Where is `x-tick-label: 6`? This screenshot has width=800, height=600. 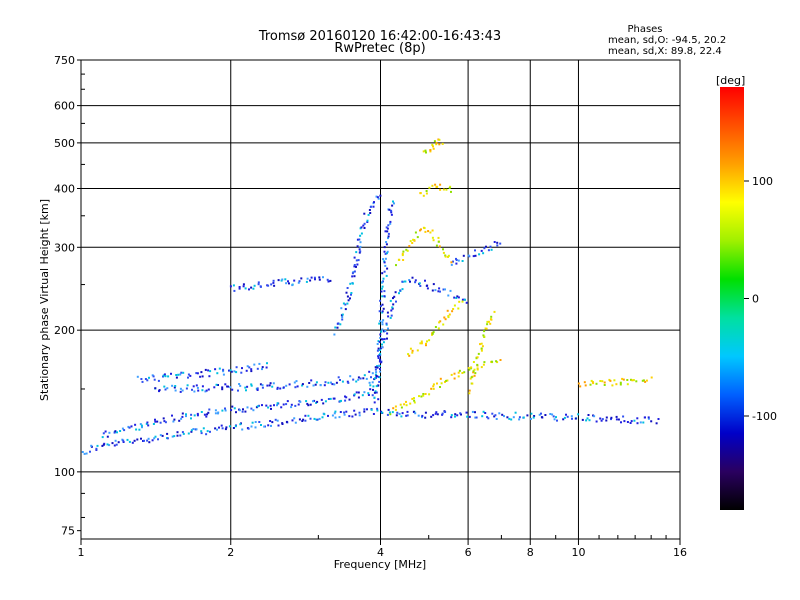 x-tick-label: 6 is located at coordinates (468, 552).